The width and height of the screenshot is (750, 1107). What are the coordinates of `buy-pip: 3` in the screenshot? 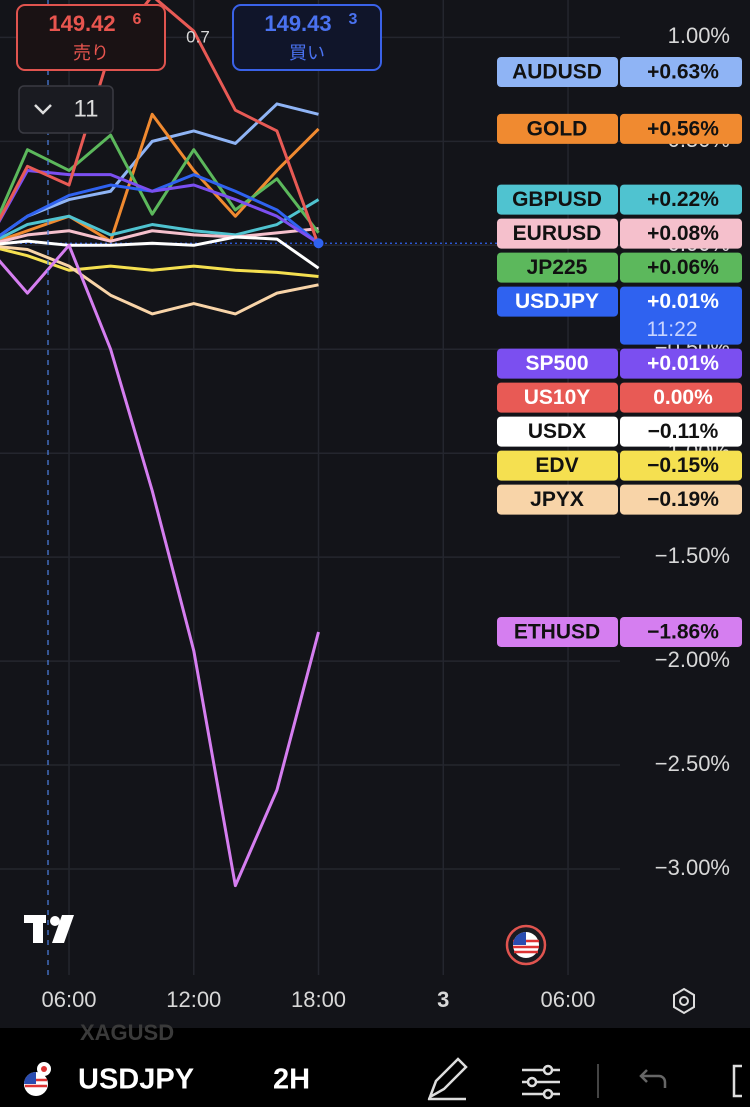 It's located at (353, 19).